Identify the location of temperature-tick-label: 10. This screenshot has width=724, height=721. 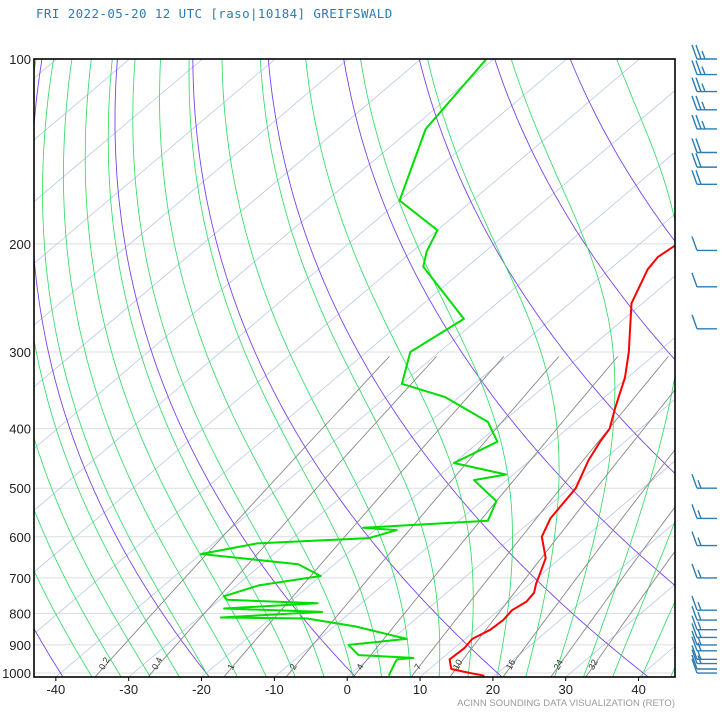
(420, 689).